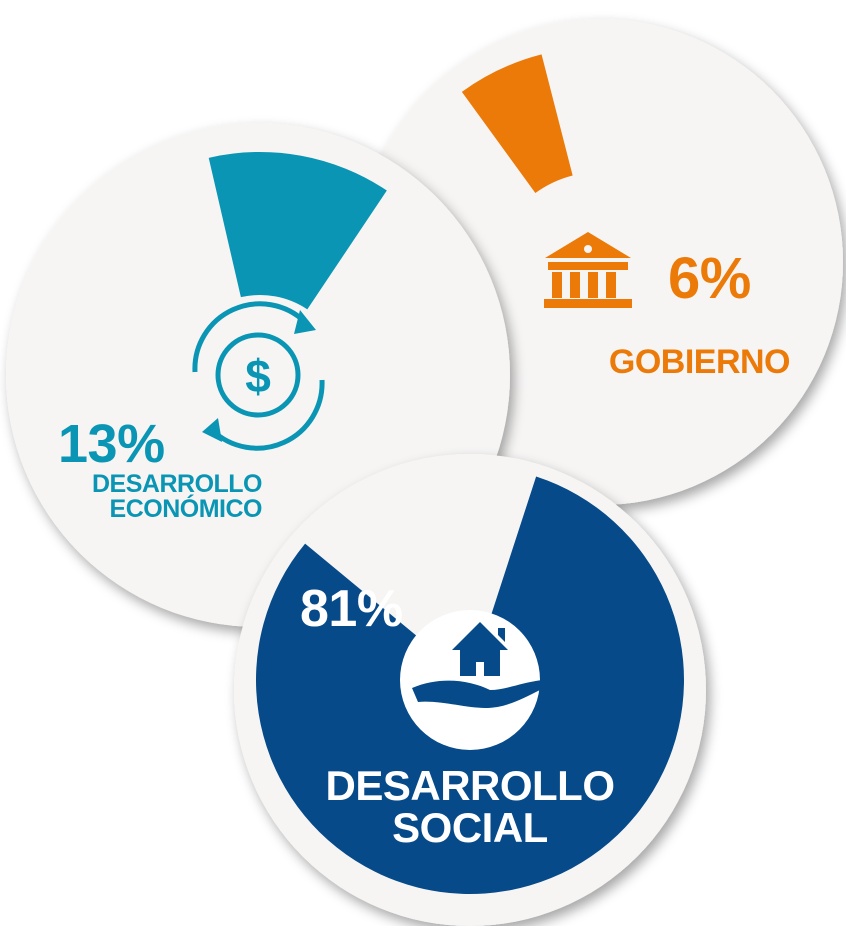 This screenshot has height=926, width=846. Describe the element at coordinates (480, 649) in the screenshot. I see `house-icon` at that location.